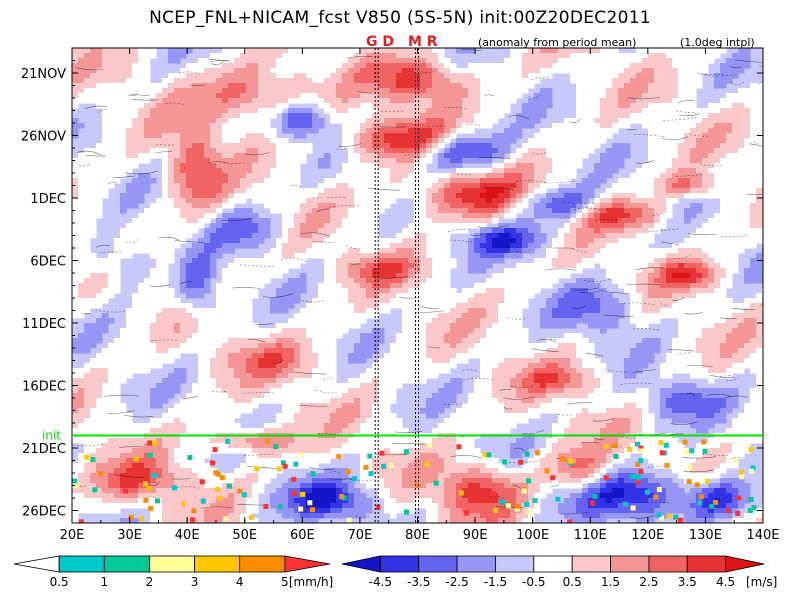  What do you see at coordinates (417, 535) in the screenshot?
I see `x-tick-label: 80E` at bounding box center [417, 535].